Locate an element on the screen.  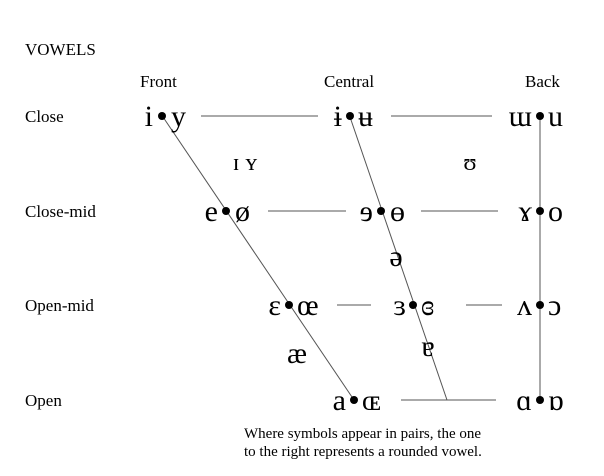
vowel-pair-closemid-back: ɤ o is located at coordinates (541, 211).